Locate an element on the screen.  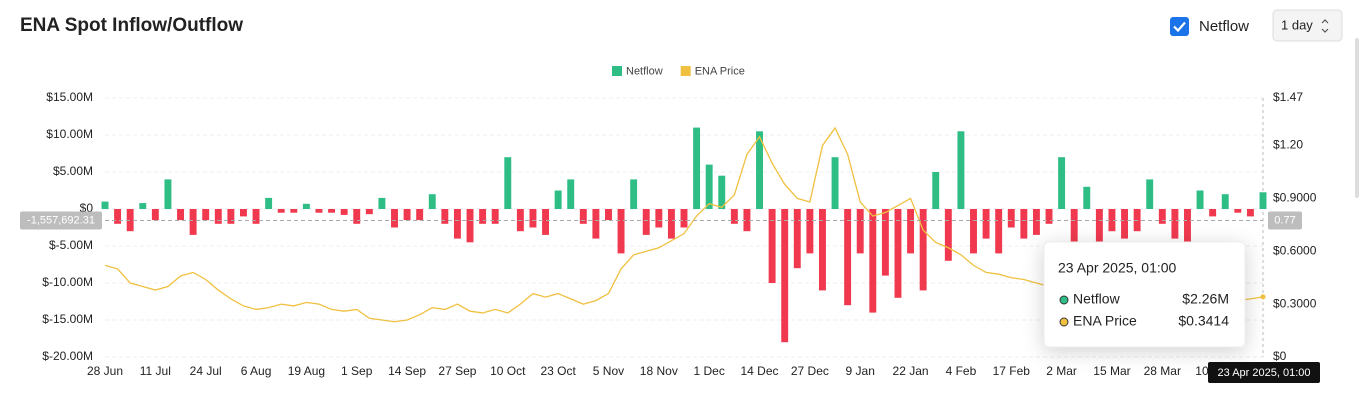
crosshair-x-label: 23 Apr 2025, 01:00 is located at coordinates (1264, 373).